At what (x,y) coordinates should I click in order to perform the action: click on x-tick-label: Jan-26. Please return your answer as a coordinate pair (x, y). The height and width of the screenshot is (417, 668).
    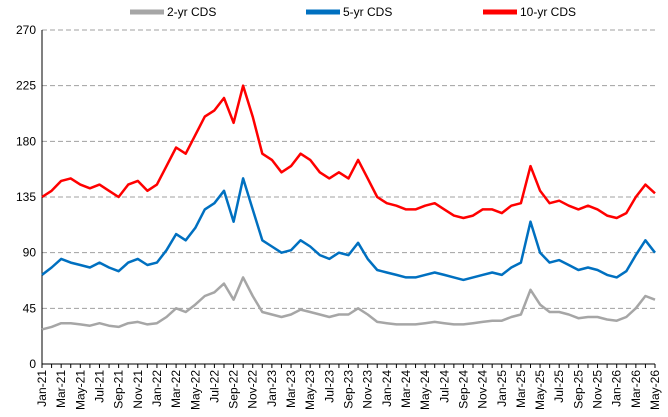
    Looking at the image, I should click on (617, 388).